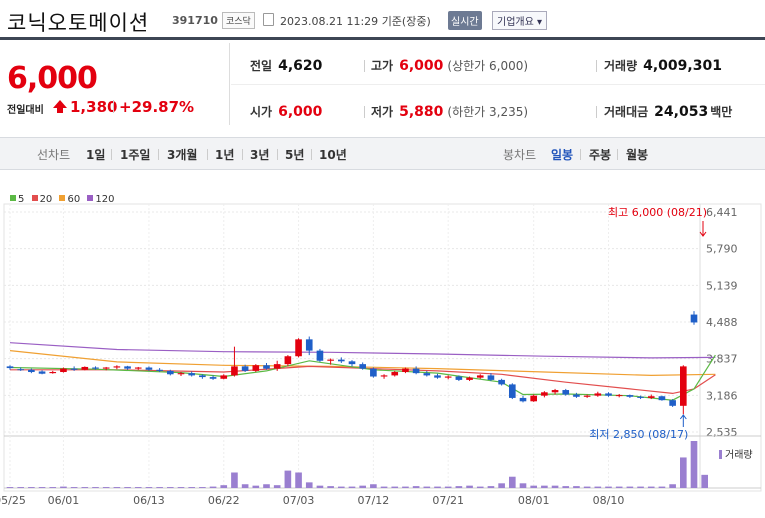 The image size is (765, 518). I want to click on x-tick-label: 06/01, so click(64, 500).